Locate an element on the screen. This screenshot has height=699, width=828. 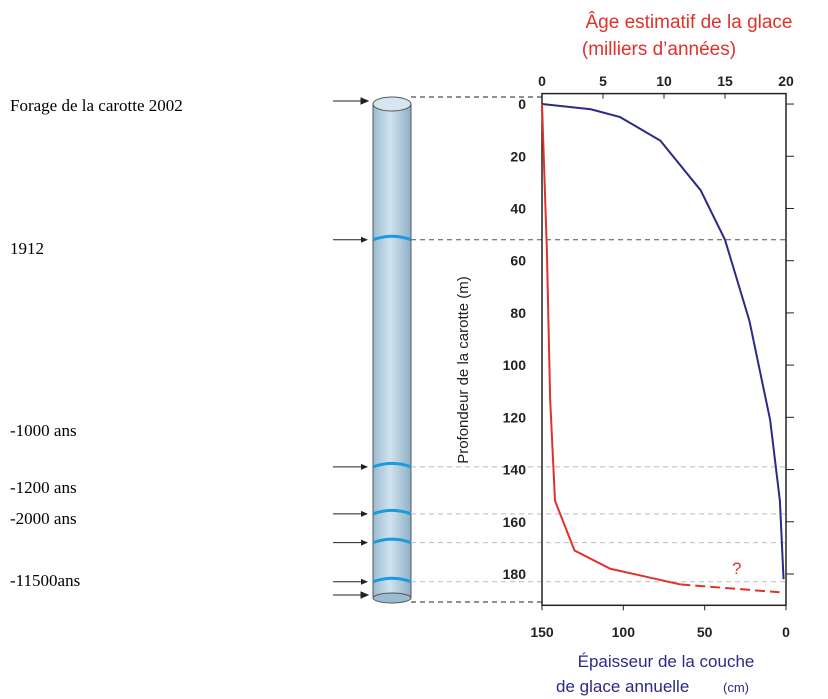
x-tick-label: 100 is located at coordinates (624, 632).